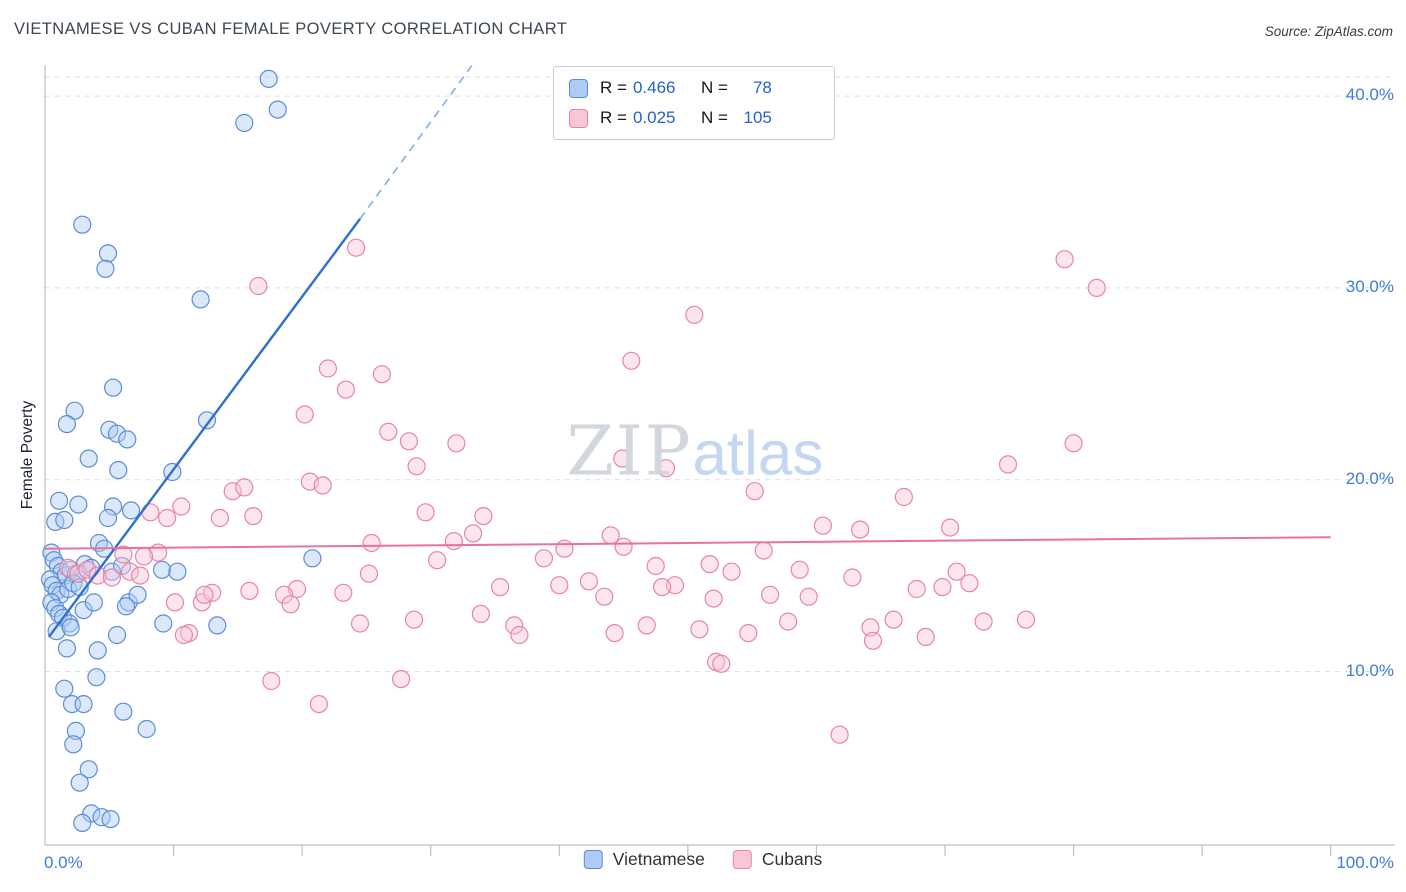 This screenshot has height=892, width=1406. Describe the element at coordinates (1369, 478) in the screenshot. I see `y-tick-label-20: 20.0%` at that location.